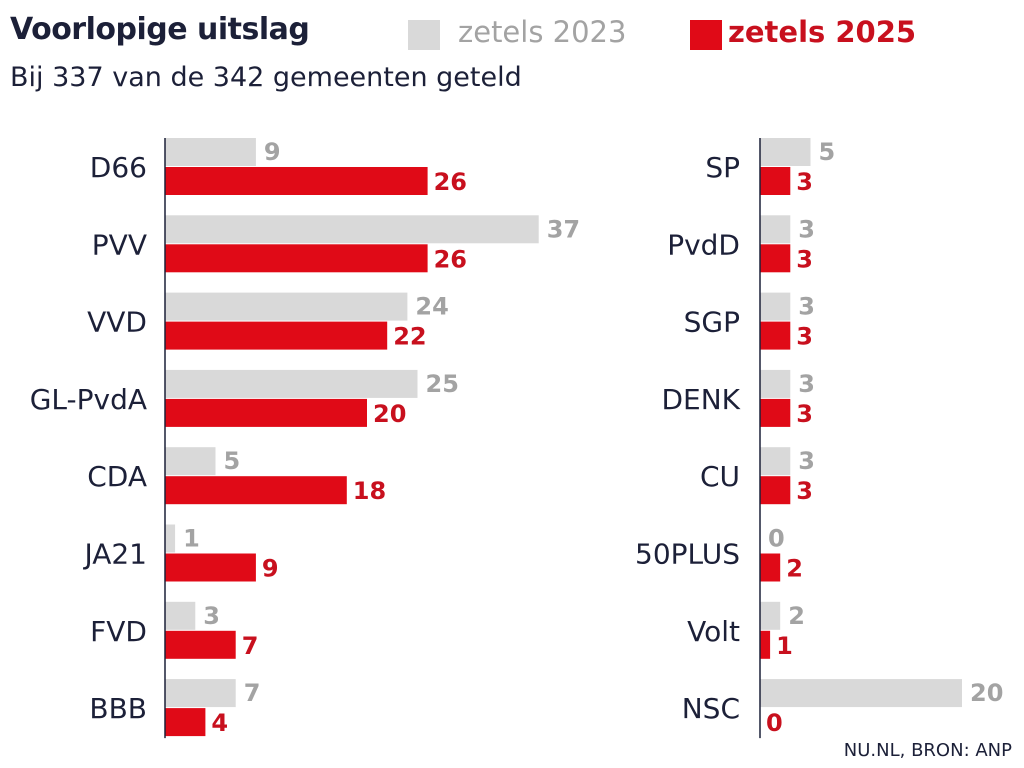 The image size is (1024, 768). I want to click on category-label: SGP, so click(712, 322).